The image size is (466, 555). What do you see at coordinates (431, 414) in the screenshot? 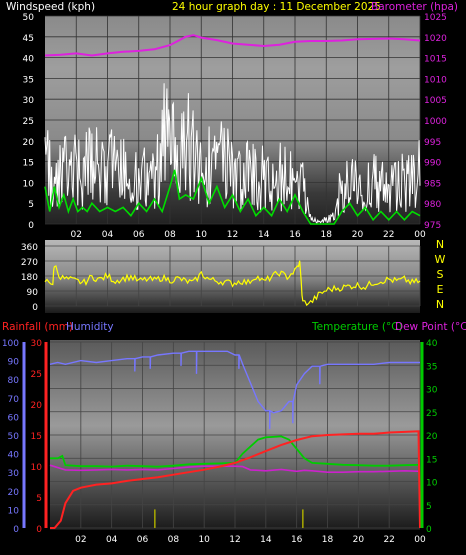
I see `temp-y-tick: 25` at bounding box center [431, 414].